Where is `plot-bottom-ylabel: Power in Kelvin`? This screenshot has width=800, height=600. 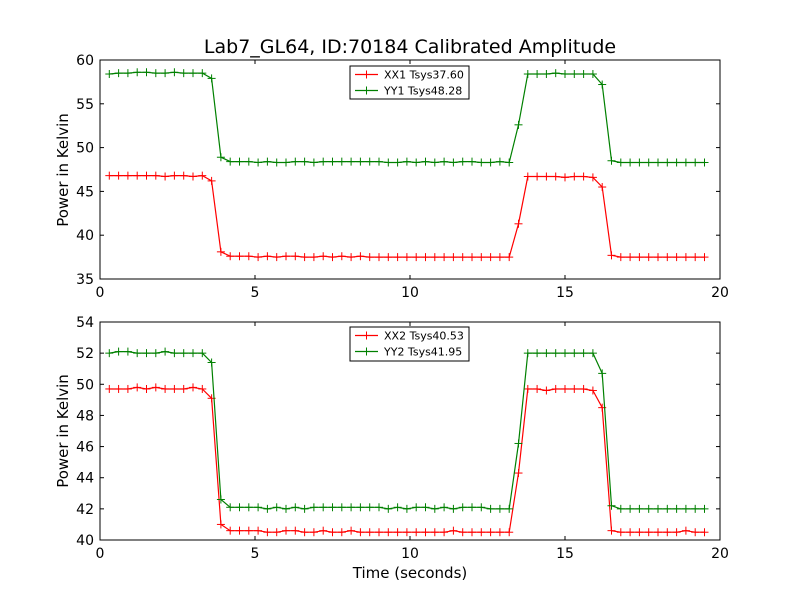
plot-bottom-ylabel: Power in Kelvin is located at coordinates (63, 431).